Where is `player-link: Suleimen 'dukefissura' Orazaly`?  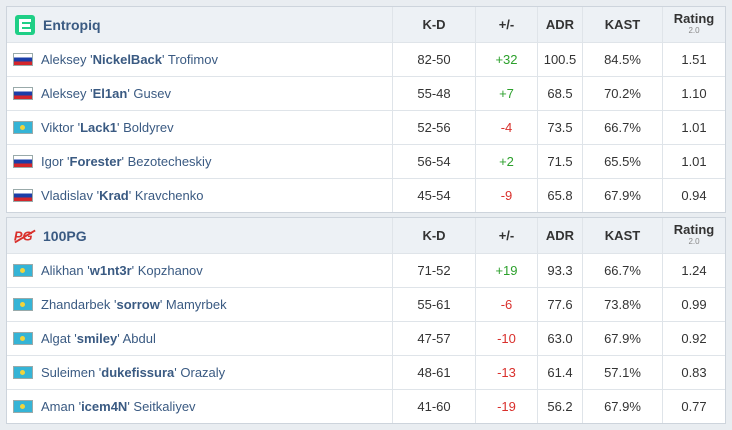 player-link: Suleimen 'dukefissura' Orazaly is located at coordinates (133, 372).